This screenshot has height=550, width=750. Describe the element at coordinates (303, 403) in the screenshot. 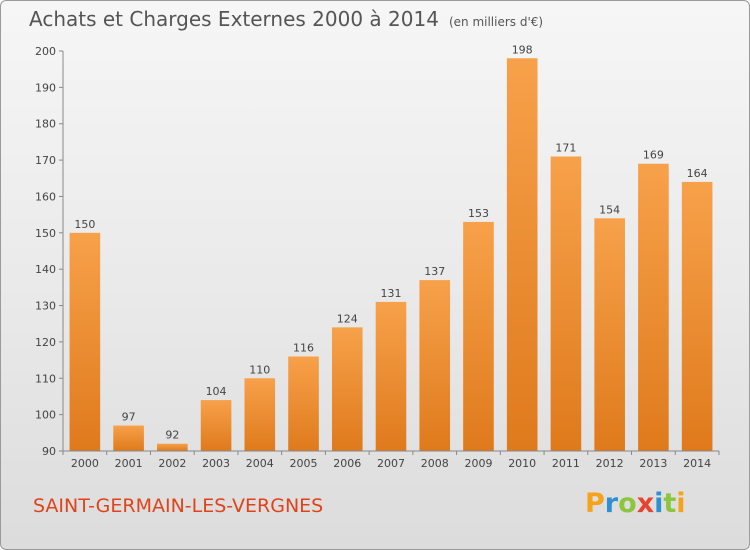

I see `bar-2005` at that location.